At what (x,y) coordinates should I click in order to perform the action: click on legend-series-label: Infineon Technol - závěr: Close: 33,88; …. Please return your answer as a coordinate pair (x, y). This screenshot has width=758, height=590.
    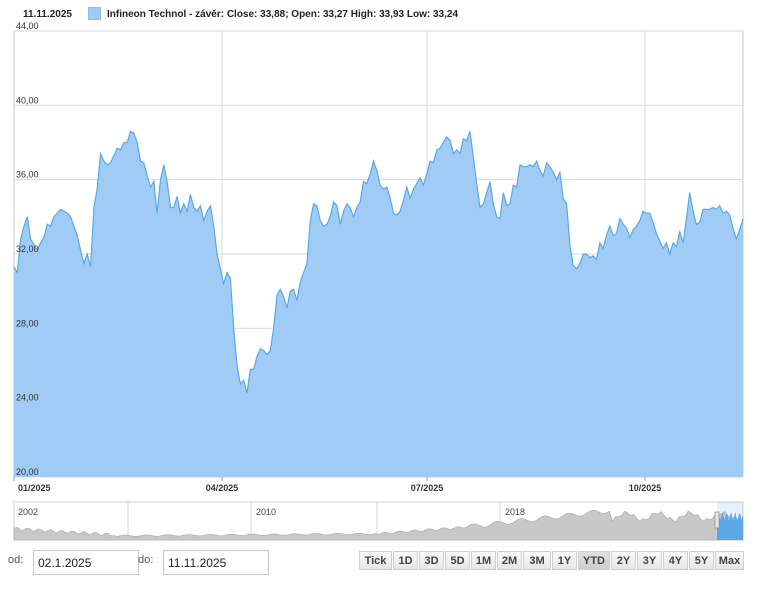
    Looking at the image, I should click on (283, 14).